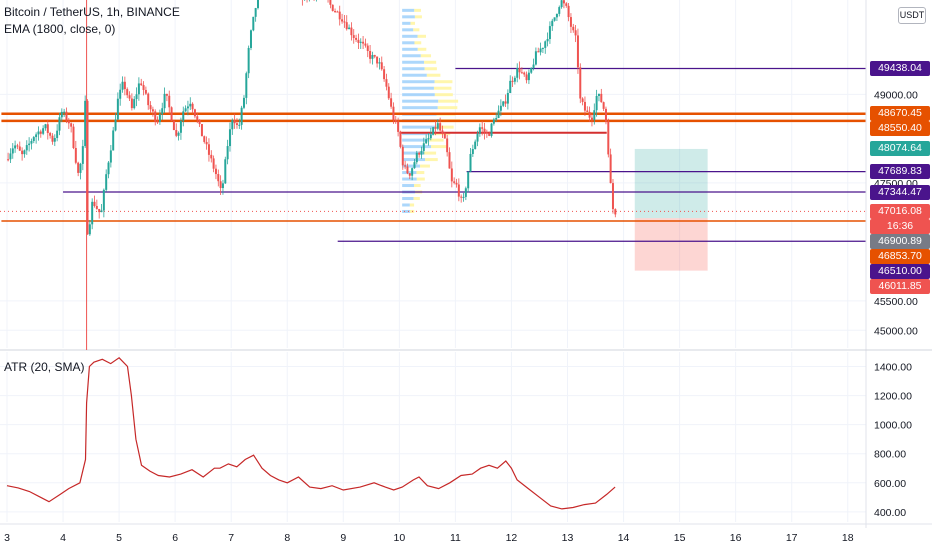  I want to click on position-zones, so click(671, 209).